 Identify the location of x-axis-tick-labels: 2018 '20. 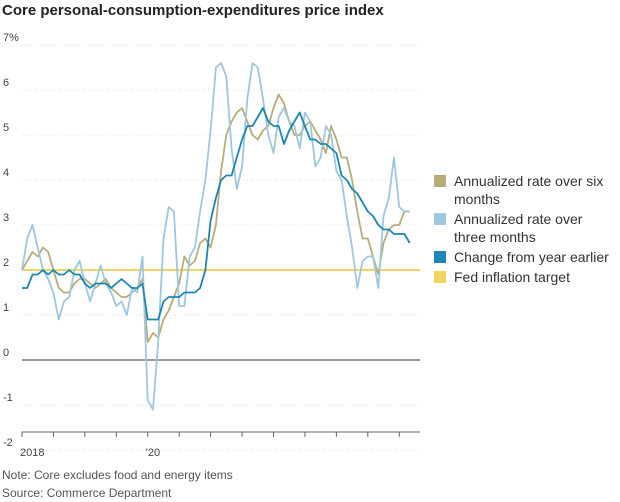
(90, 453).